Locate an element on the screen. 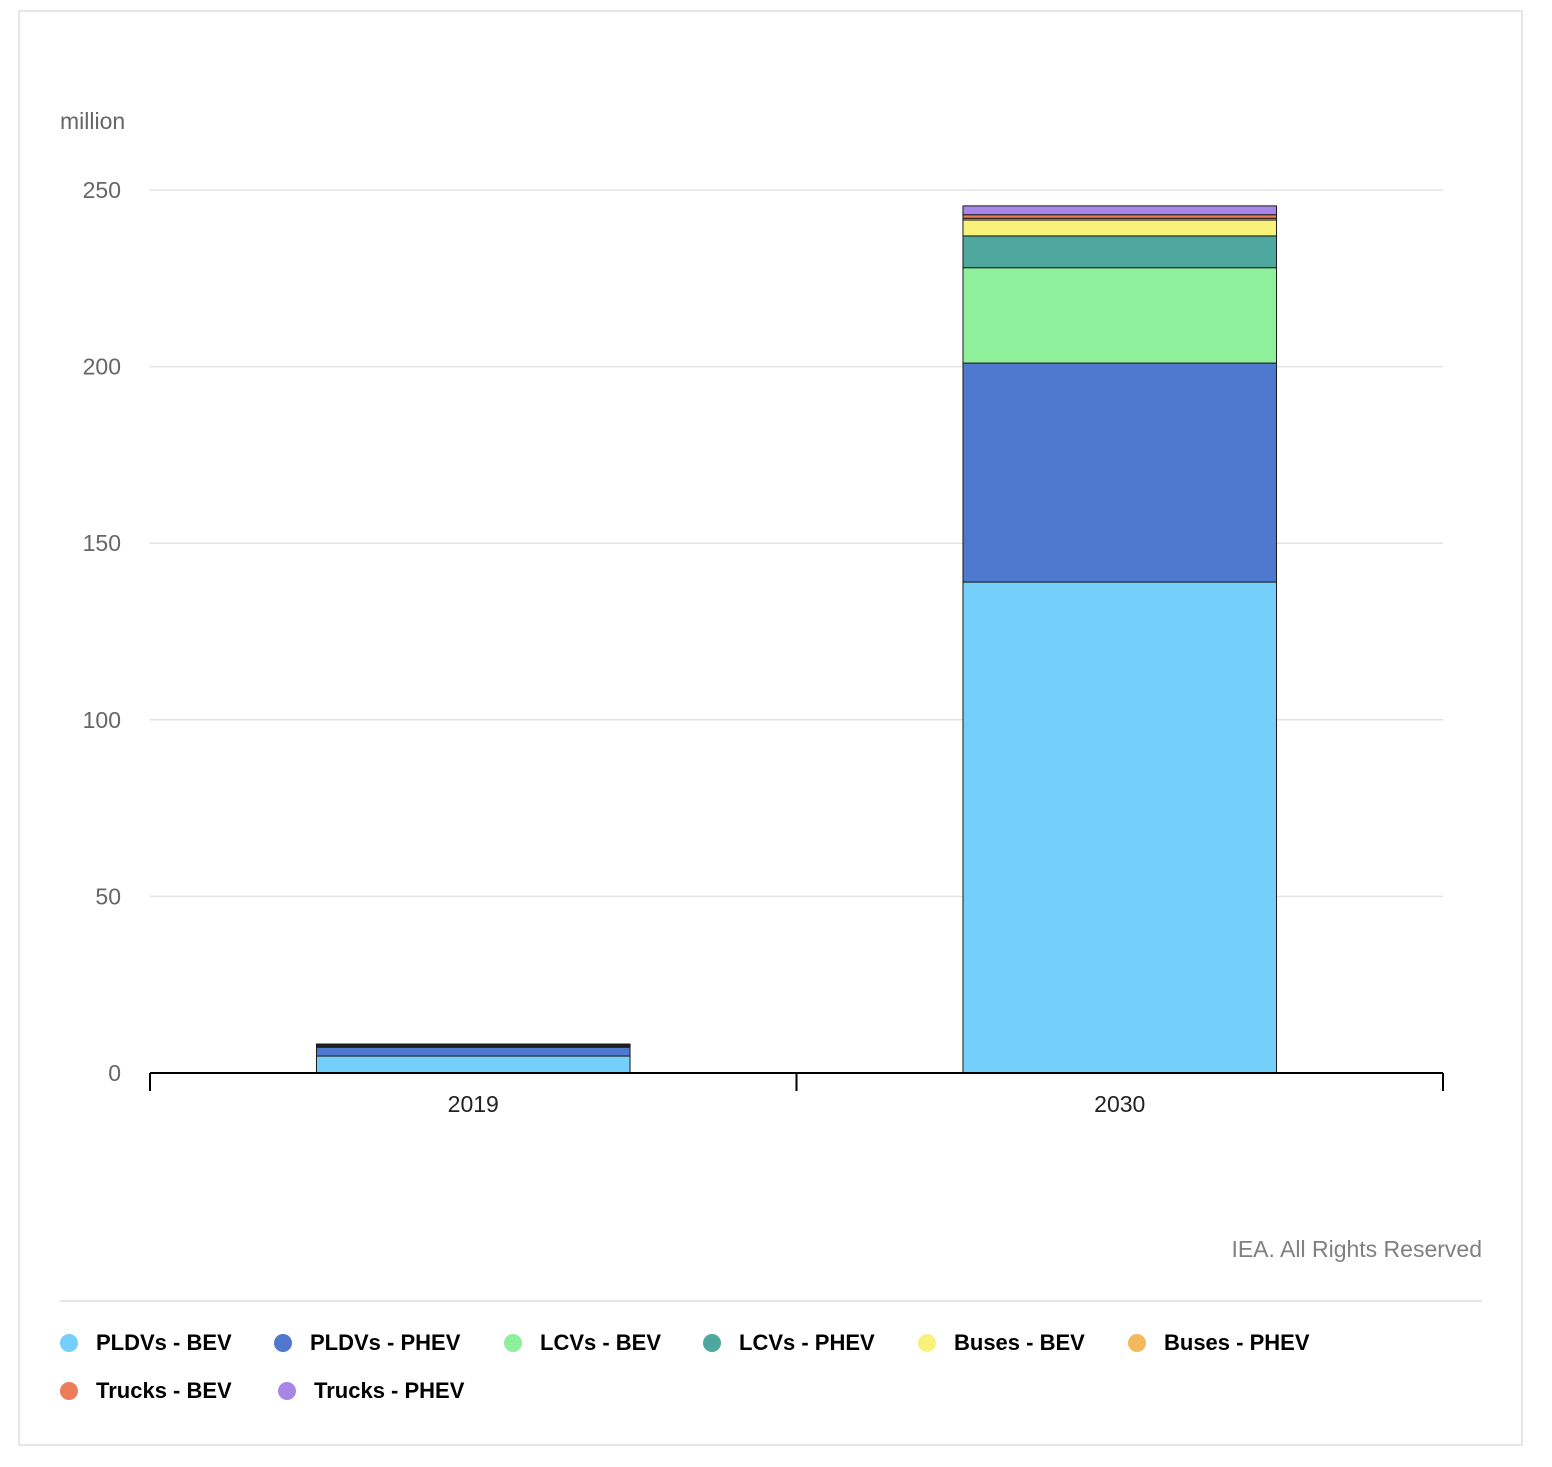 The width and height of the screenshot is (1552, 1467). legend-item: Buses - PHEV is located at coordinates (1219, 1343).